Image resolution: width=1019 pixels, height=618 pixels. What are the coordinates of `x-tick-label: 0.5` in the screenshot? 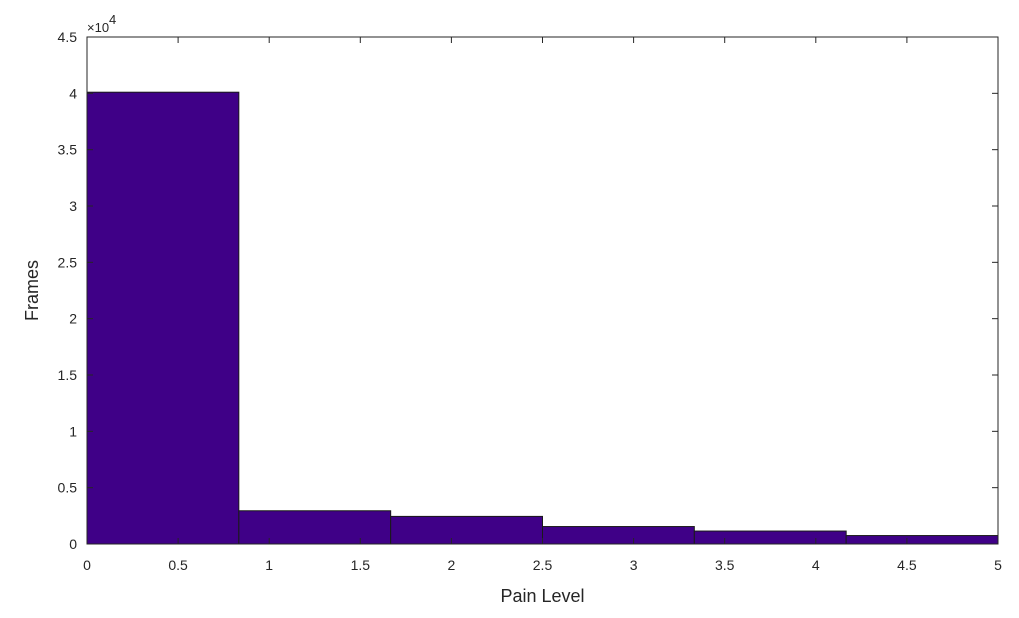 It's located at (178, 565).